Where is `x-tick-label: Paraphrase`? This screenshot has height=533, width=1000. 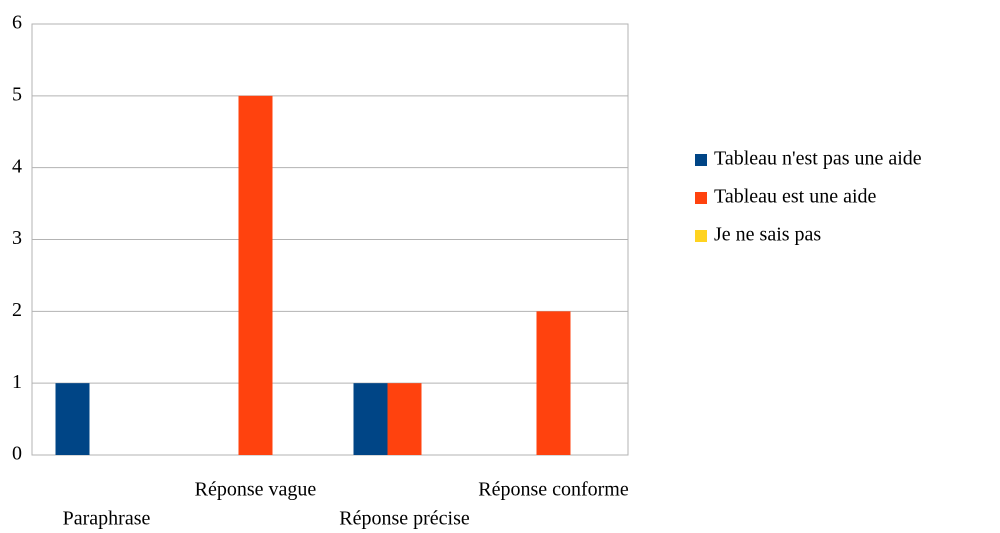
x-tick-label: Paraphrase is located at coordinates (107, 519).